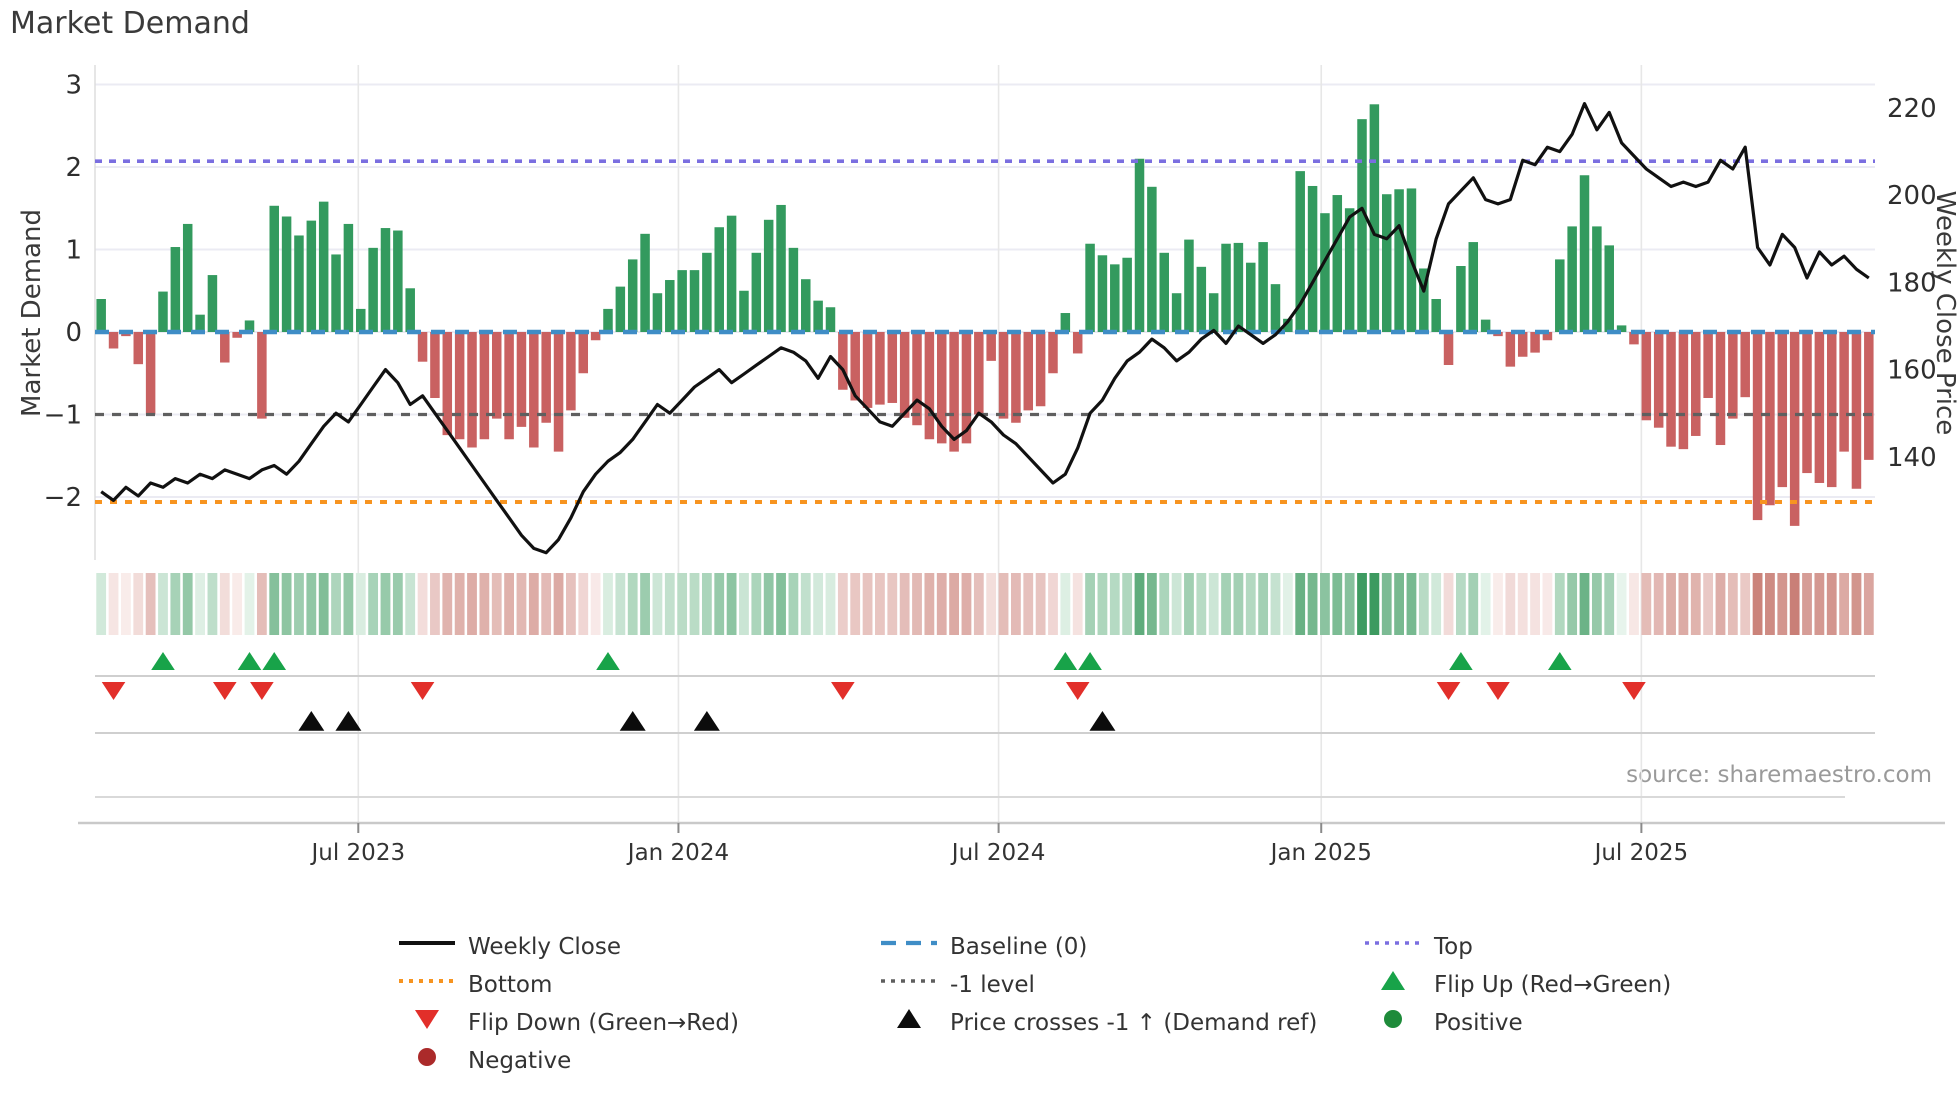 The height and width of the screenshot is (1102, 1960). What do you see at coordinates (992, 985) in the screenshot?
I see `legend-label: -1 level` at bounding box center [992, 985].